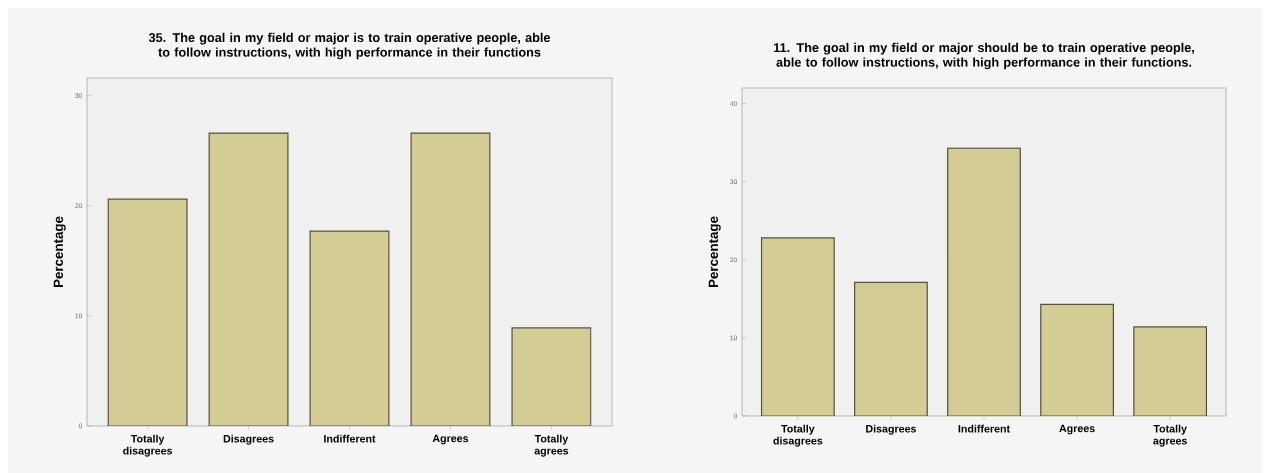  Describe the element at coordinates (349, 46) in the screenshot. I see `chart-title: 35. The goal in my field or major is to train operative people, able to follow instructions, with high performance in their functions` at that location.